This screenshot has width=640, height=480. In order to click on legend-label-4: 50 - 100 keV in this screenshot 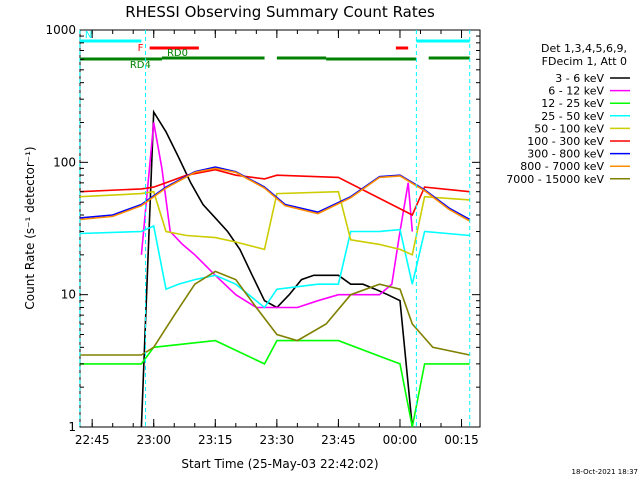, I will do `click(569, 128)`.